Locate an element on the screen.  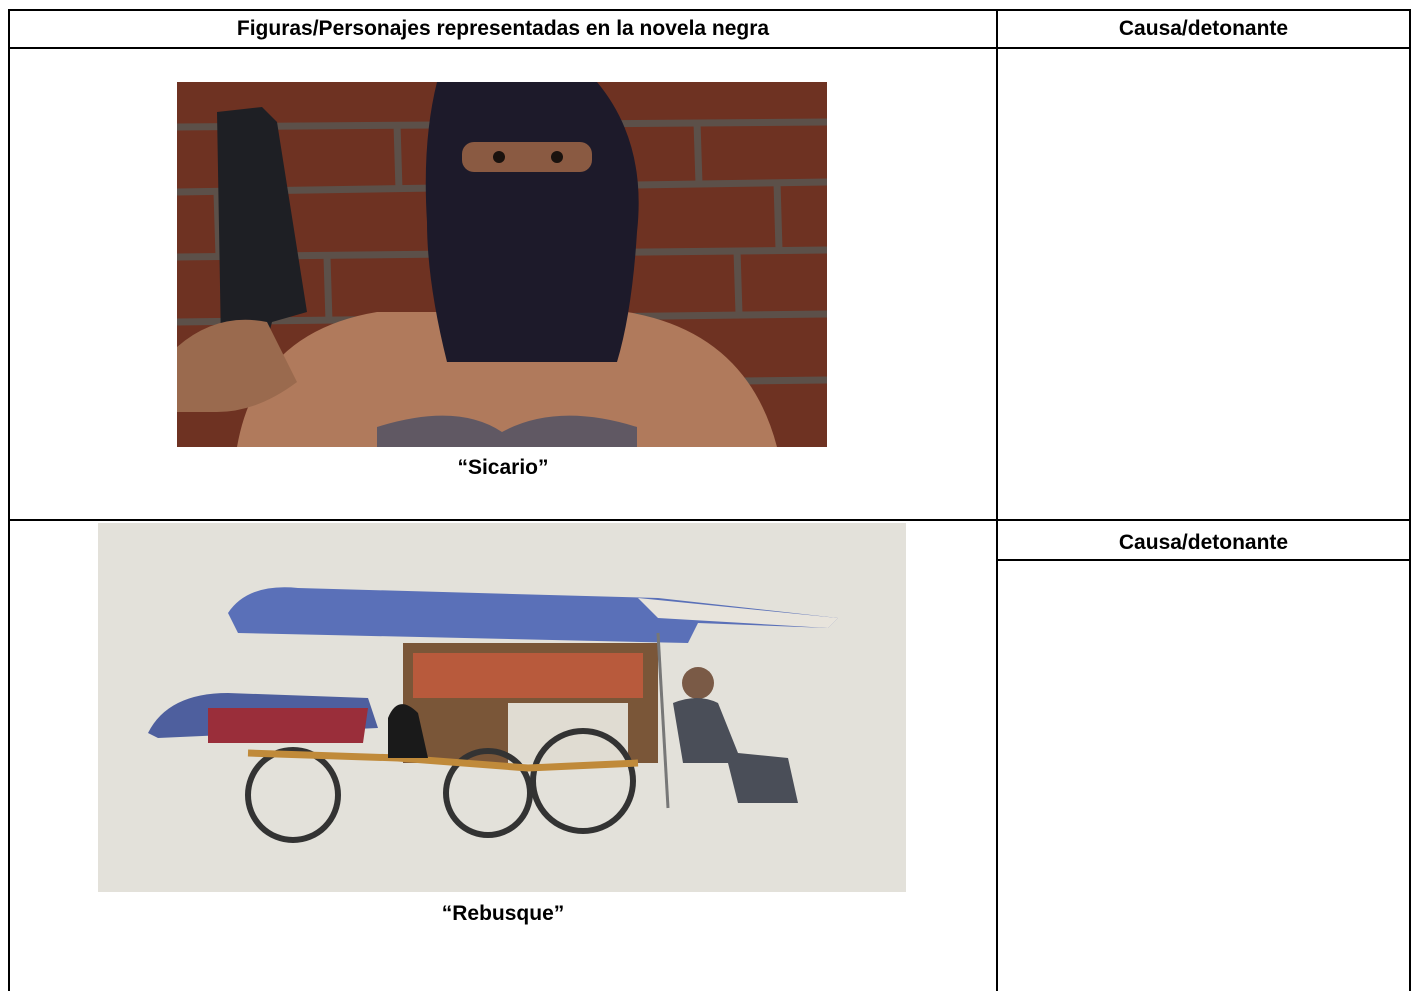
side-header-divider is located at coordinates (1203, 560).